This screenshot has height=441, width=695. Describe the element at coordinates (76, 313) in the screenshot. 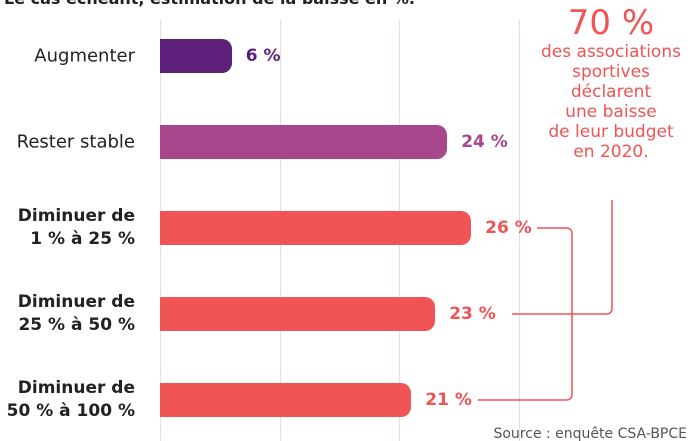

I see `category-label: Diminuer de 25 % à 50 %` at that location.